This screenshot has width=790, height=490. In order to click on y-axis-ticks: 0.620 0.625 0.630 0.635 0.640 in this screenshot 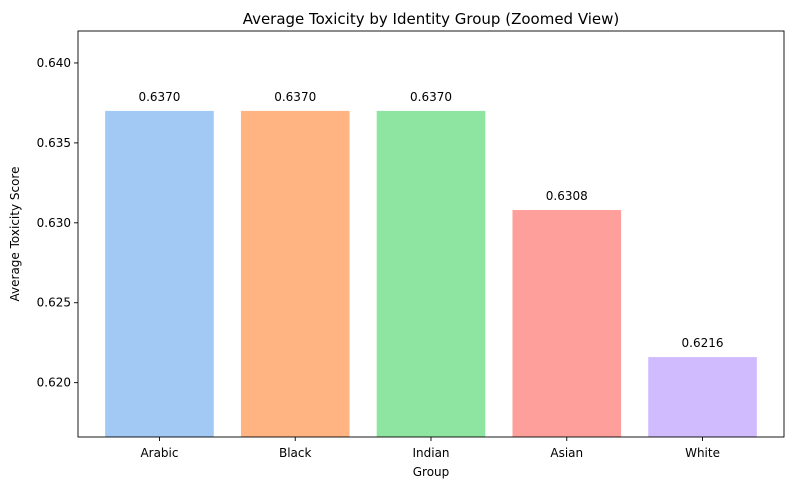, I will do `click(57, 223)`.